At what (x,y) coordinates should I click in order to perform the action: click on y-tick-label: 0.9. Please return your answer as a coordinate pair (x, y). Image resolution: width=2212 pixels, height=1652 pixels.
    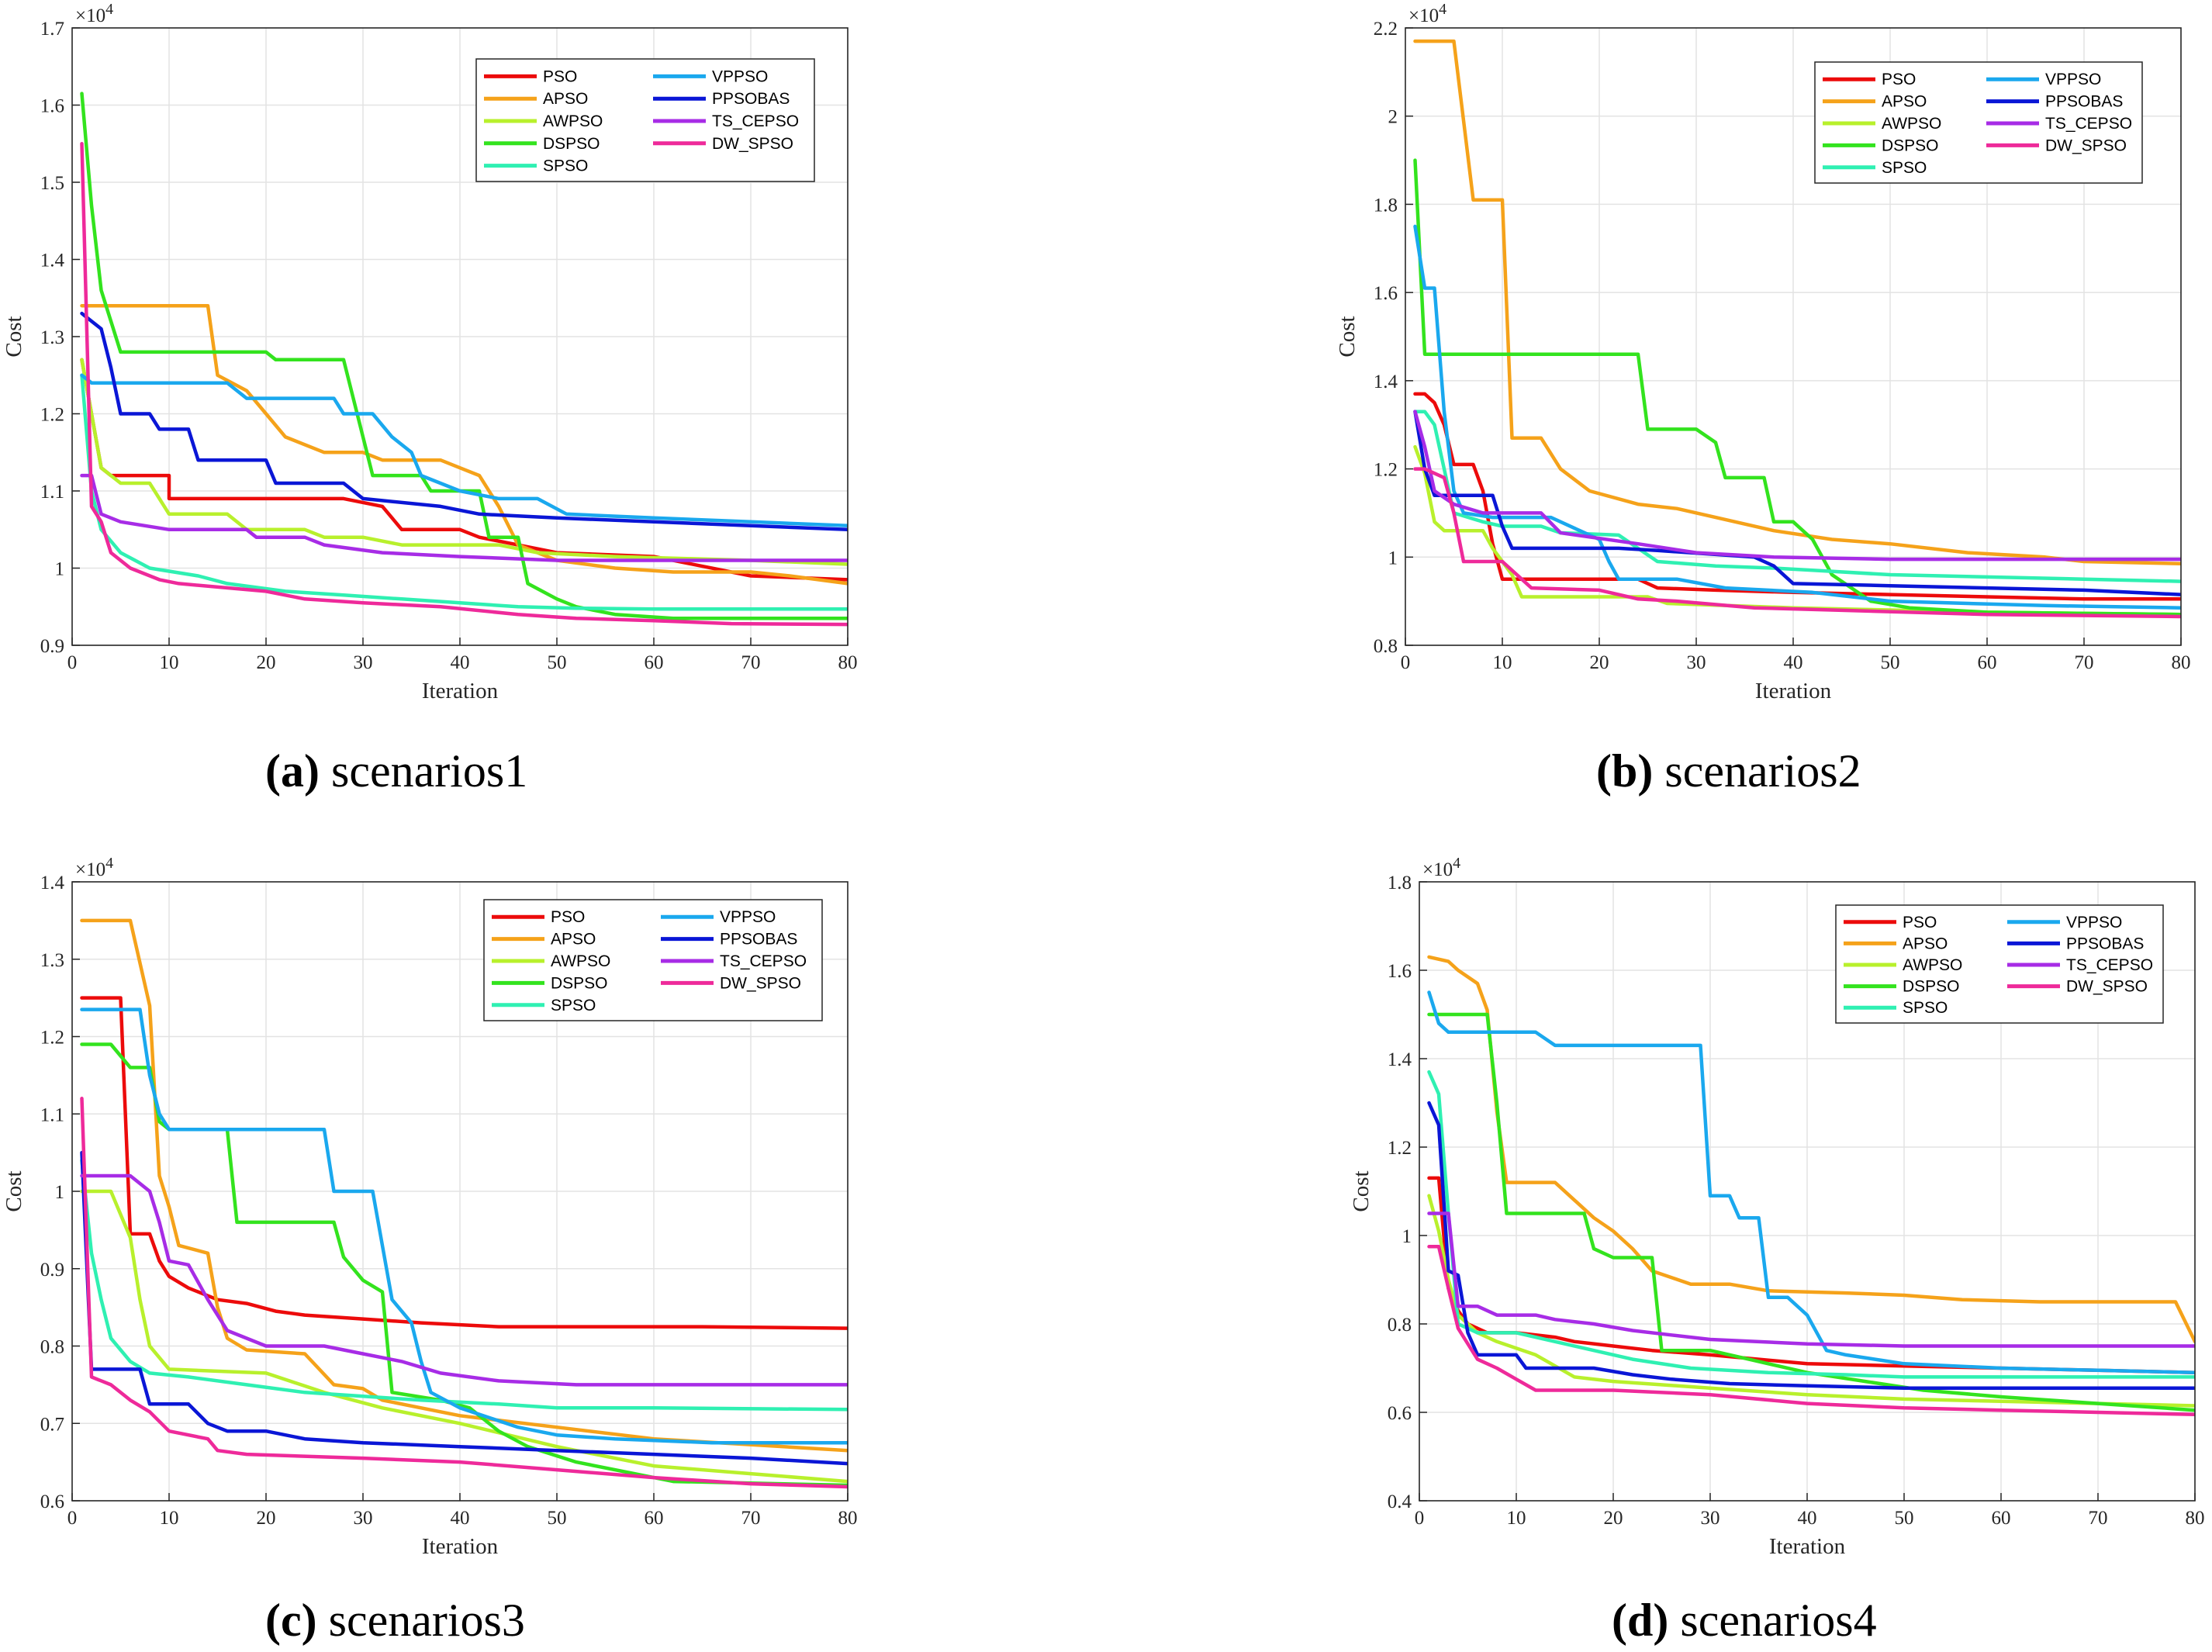
    Looking at the image, I should click on (52, 646).